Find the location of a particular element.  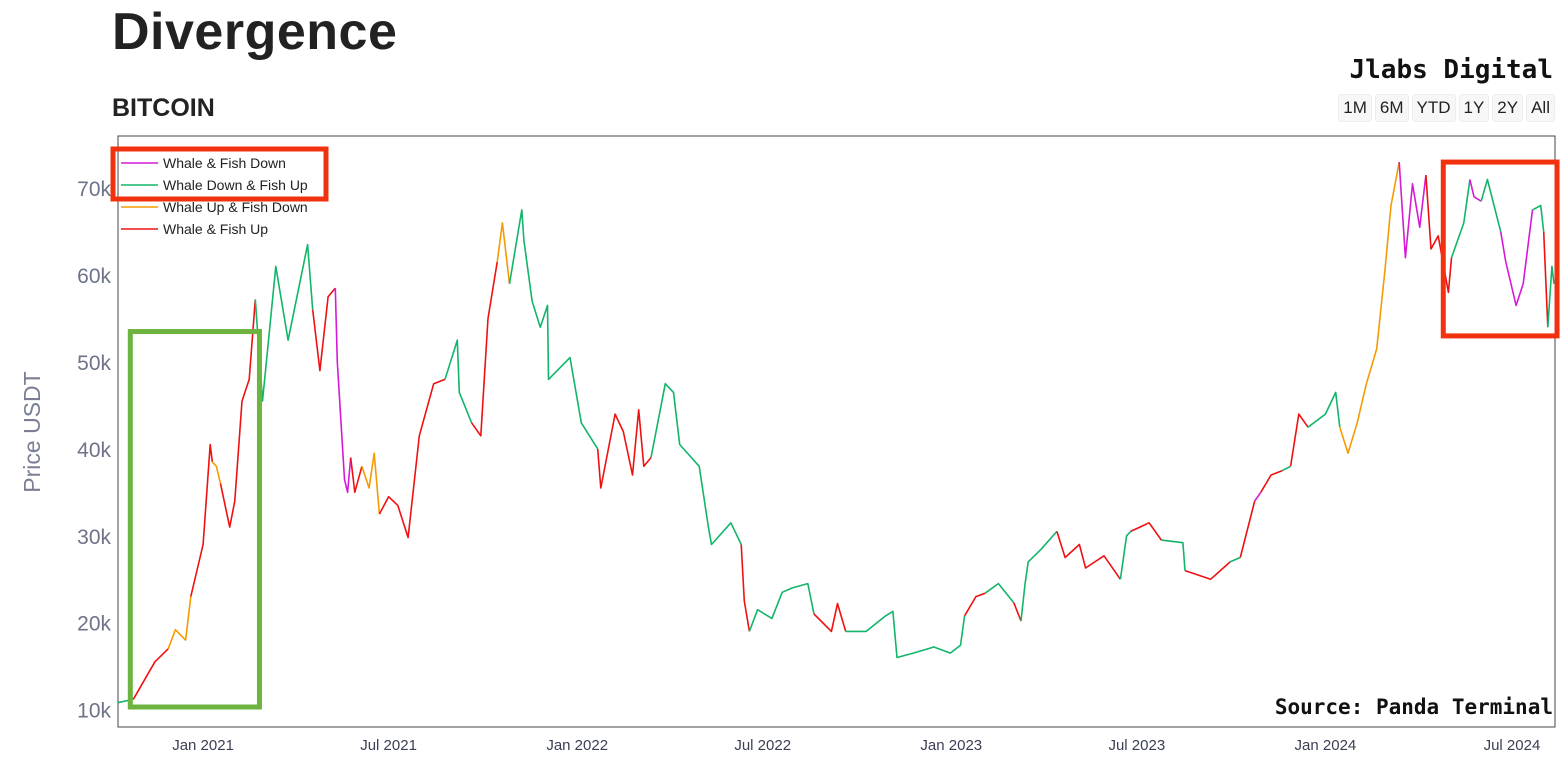

x-tick-label: Jul 2023 is located at coordinates (1136, 745).